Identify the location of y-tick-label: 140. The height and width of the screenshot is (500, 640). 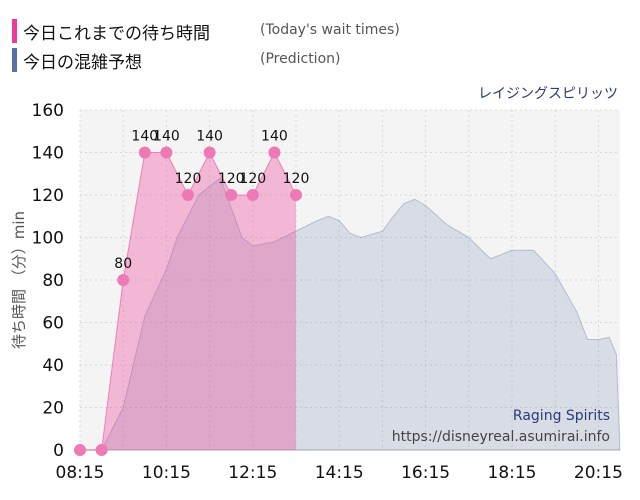
(48, 154).